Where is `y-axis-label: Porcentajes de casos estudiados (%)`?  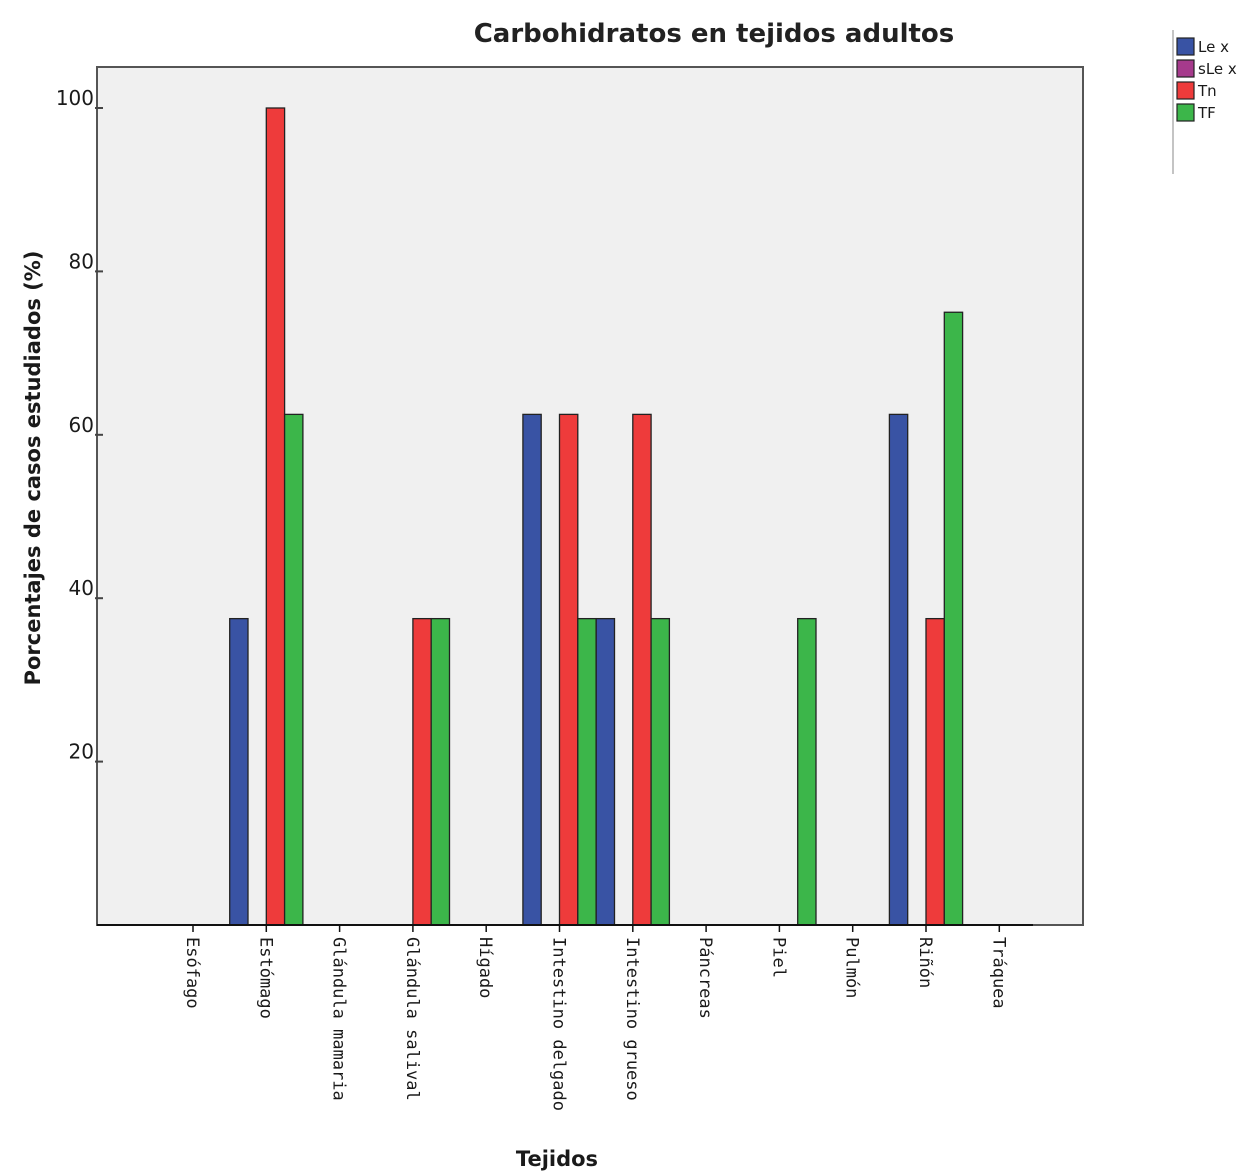 y-axis-label: Porcentajes de casos estudiados (%) is located at coordinates (33, 468).